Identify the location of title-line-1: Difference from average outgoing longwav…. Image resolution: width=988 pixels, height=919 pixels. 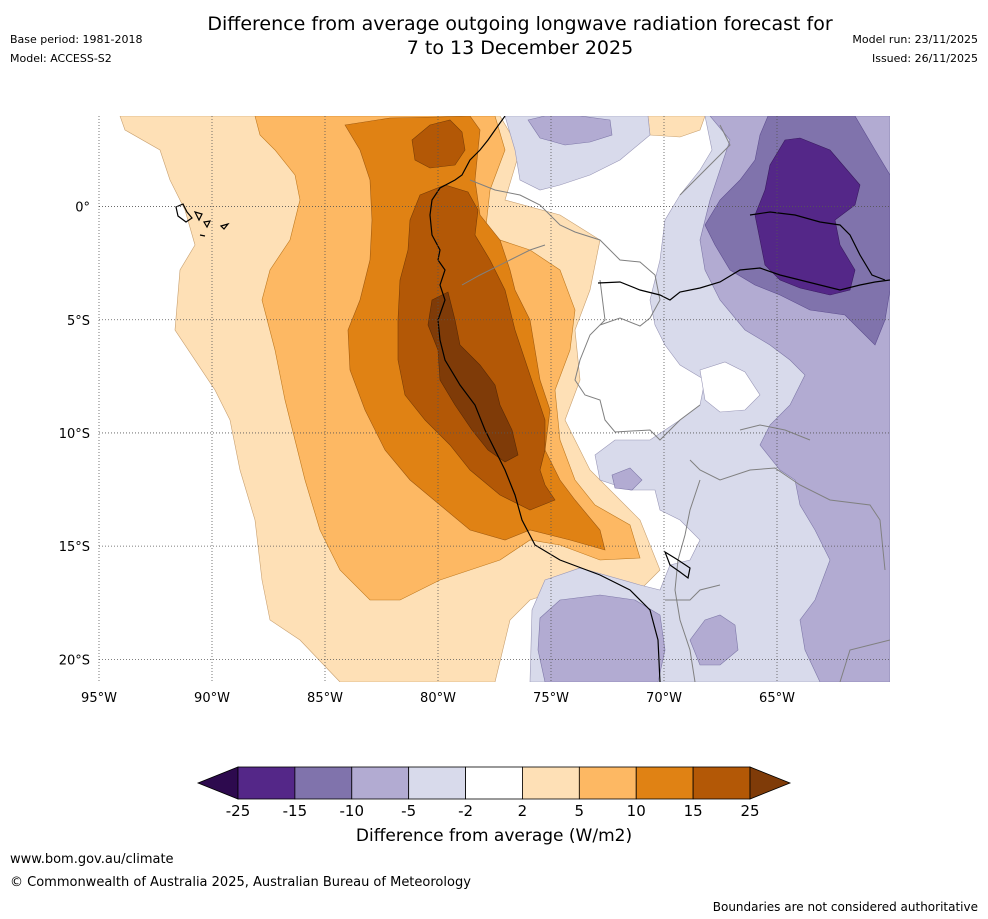
(520, 24).